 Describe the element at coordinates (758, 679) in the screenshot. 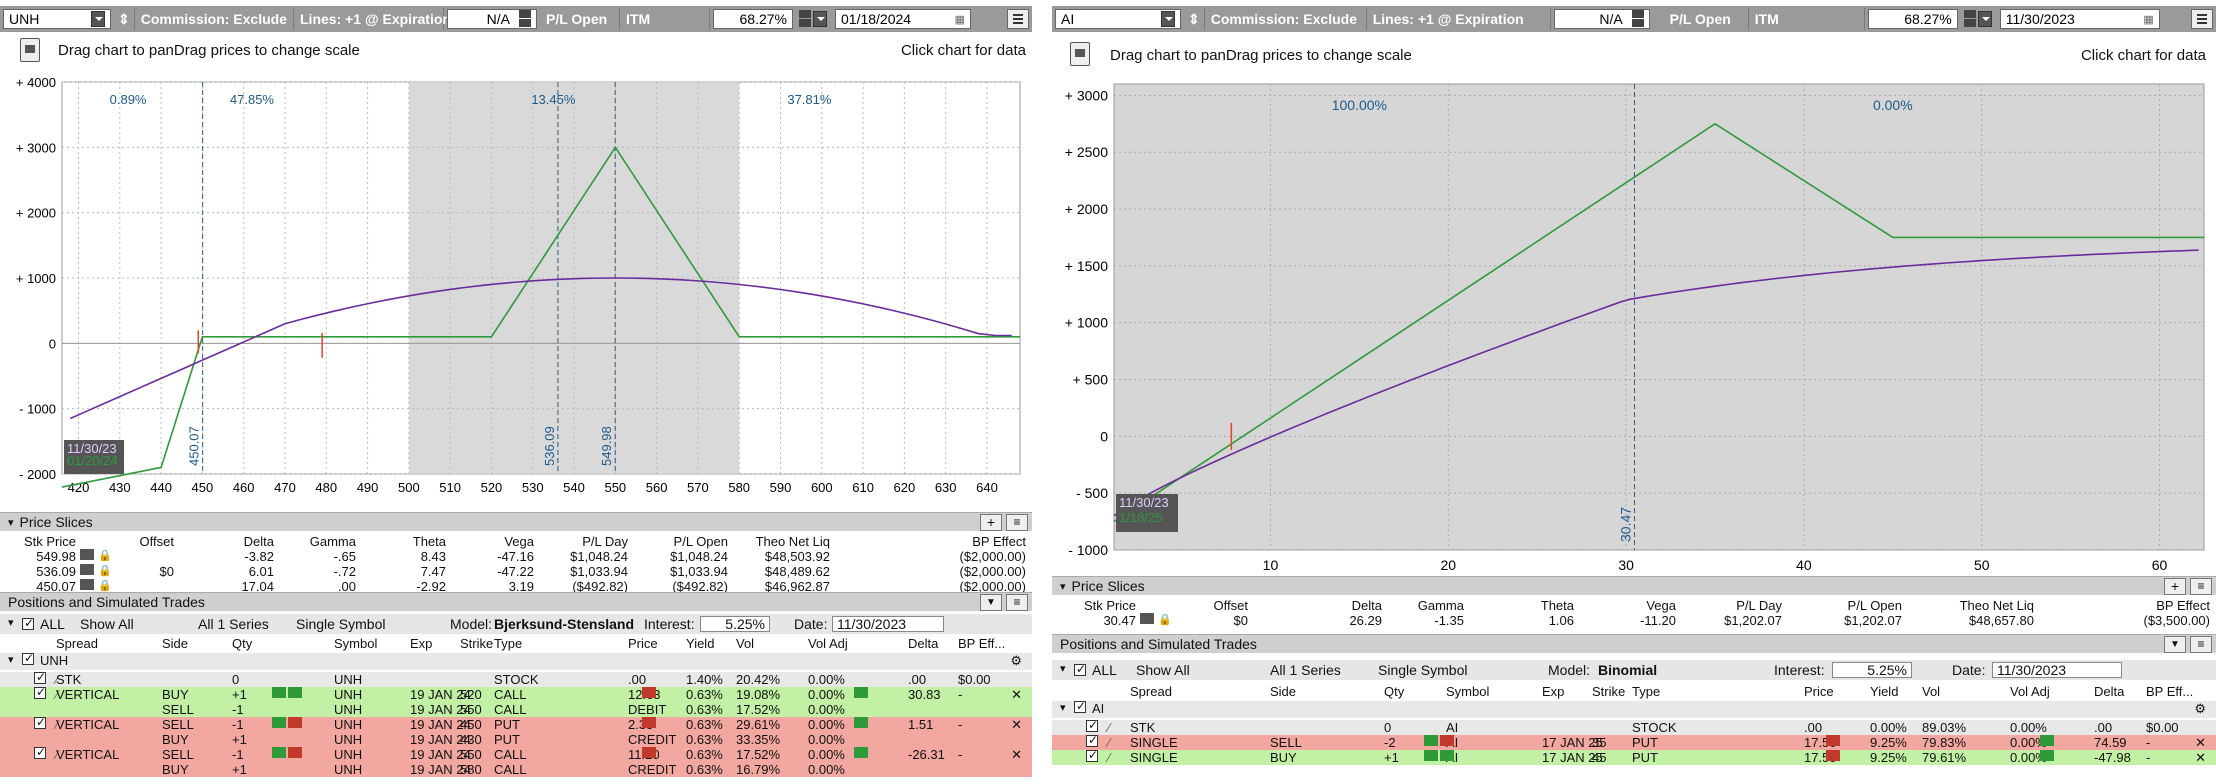

I see `cell-vol: 20.42%` at that location.